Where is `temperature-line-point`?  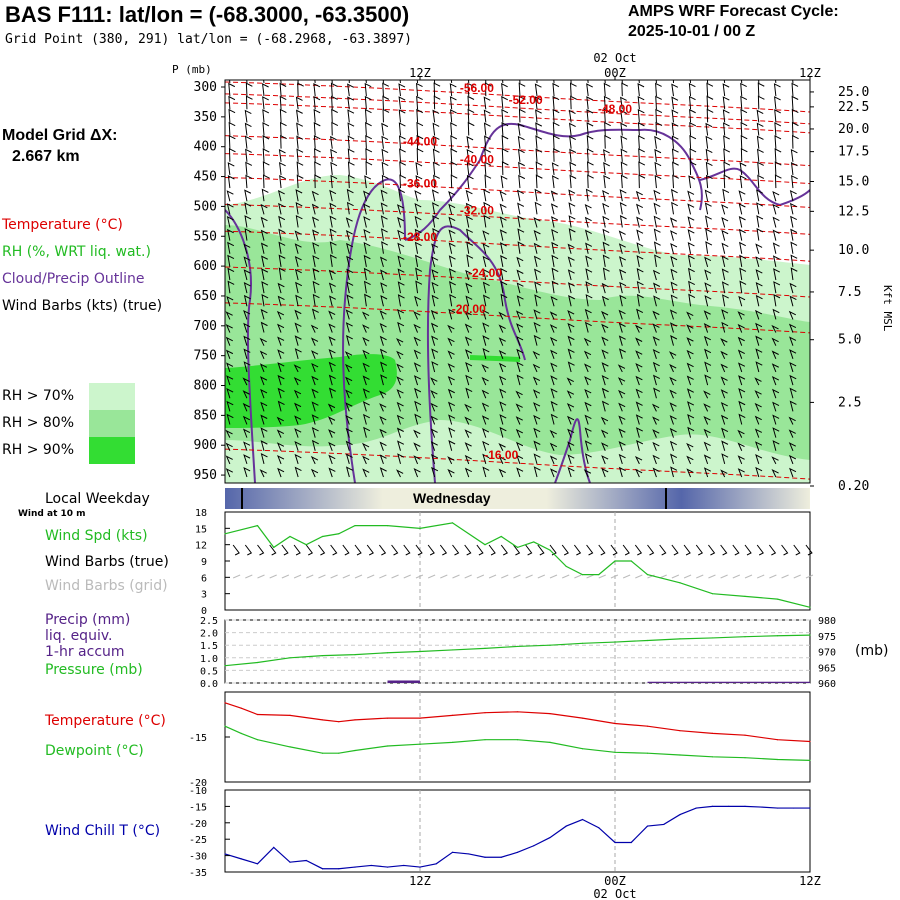 temperature-line-point is located at coordinates (647, 726).